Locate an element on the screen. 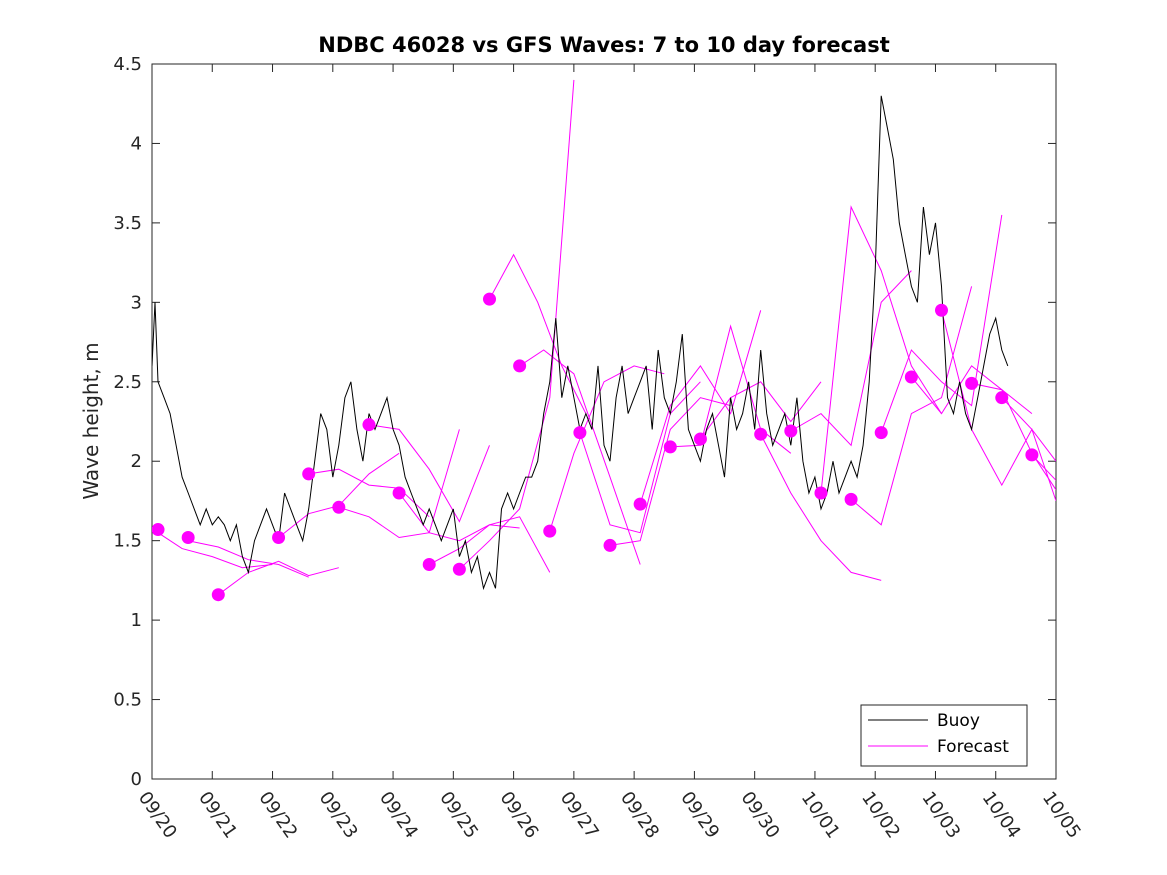  x-tick-label: 09/26 is located at coordinates (519, 815).